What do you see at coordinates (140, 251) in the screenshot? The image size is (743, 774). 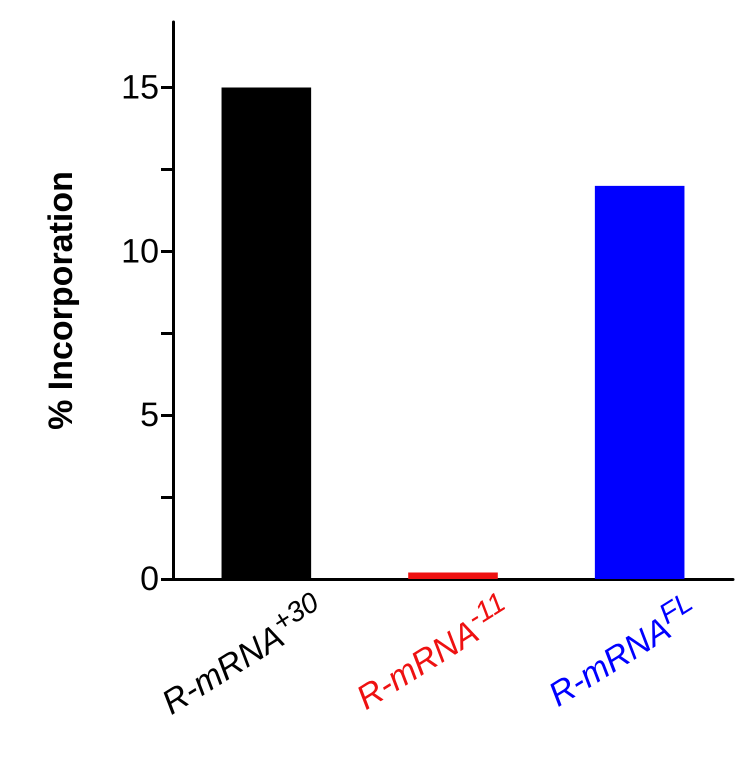 I see `y-tick-label: 10` at bounding box center [140, 251].